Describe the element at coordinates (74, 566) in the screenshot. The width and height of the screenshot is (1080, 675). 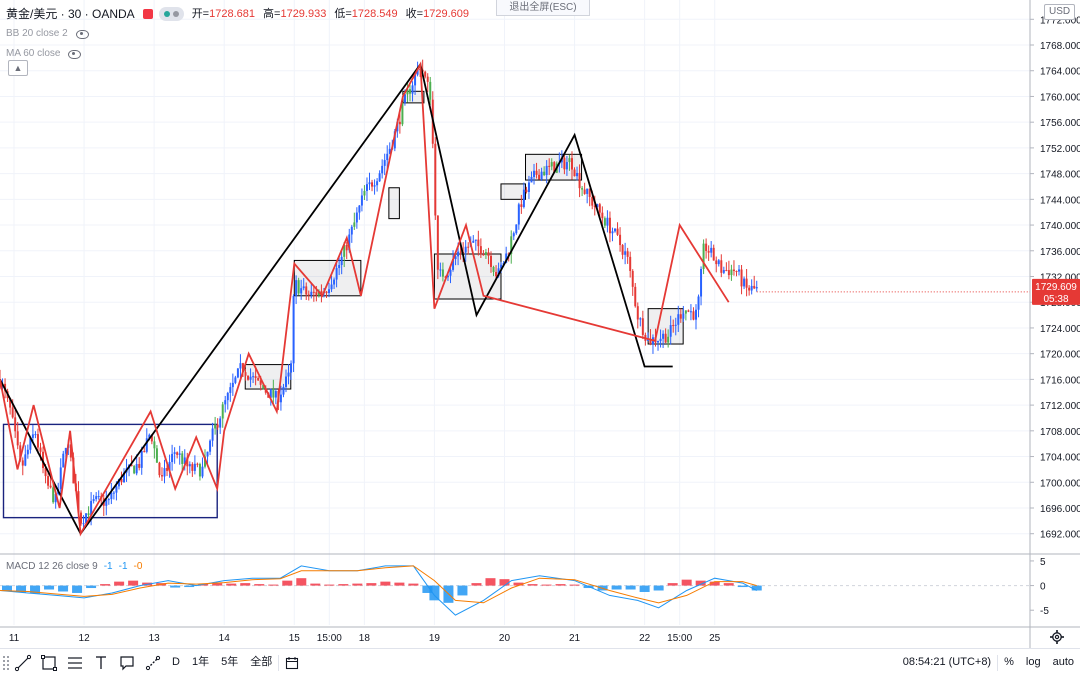
I see `macd-legend: MACD 12 26 close 9 -1 -1 -0` at that location.